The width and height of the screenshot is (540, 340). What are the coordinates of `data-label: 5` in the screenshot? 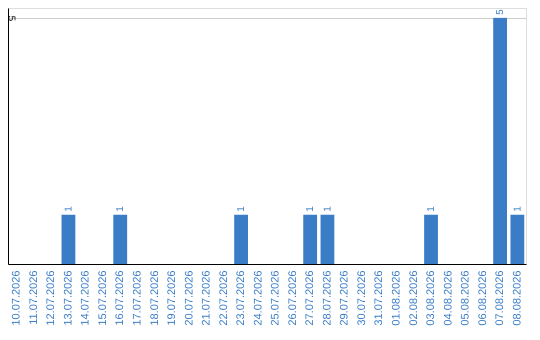 It's located at (500, 11).